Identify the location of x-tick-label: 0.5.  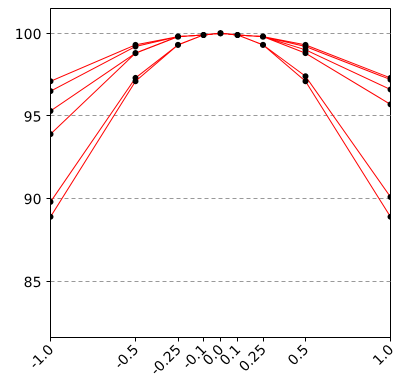
(298, 355).